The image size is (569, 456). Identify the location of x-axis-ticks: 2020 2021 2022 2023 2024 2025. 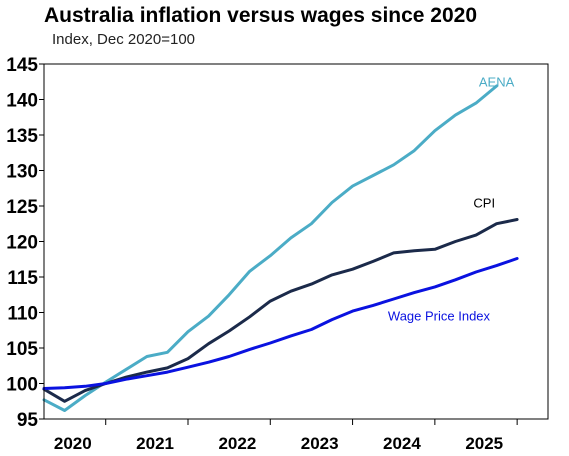
(286, 436).